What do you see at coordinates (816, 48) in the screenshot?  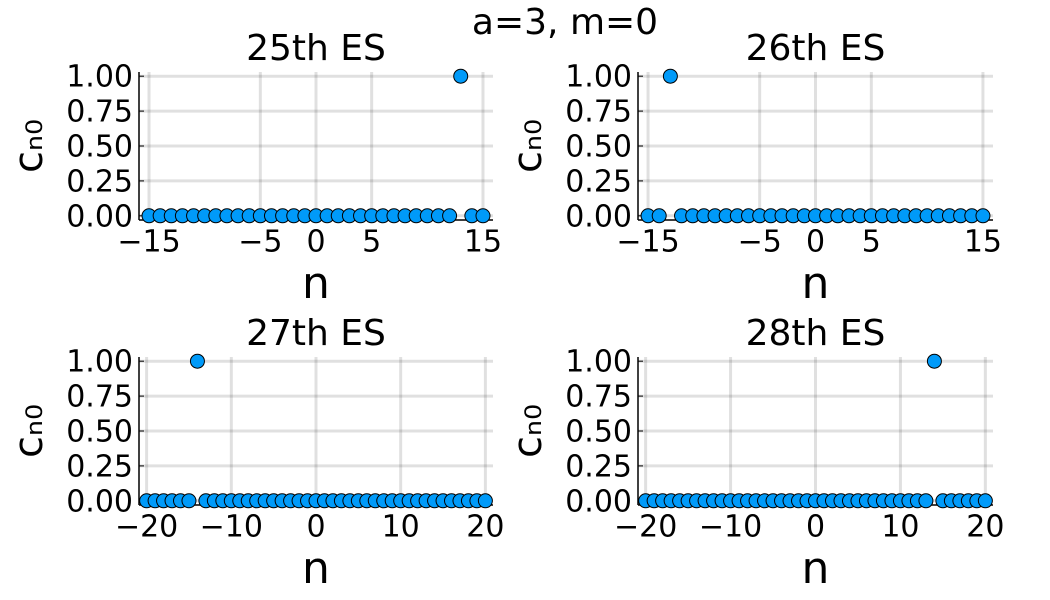 I see `subplot-title: 26th ES` at bounding box center [816, 48].